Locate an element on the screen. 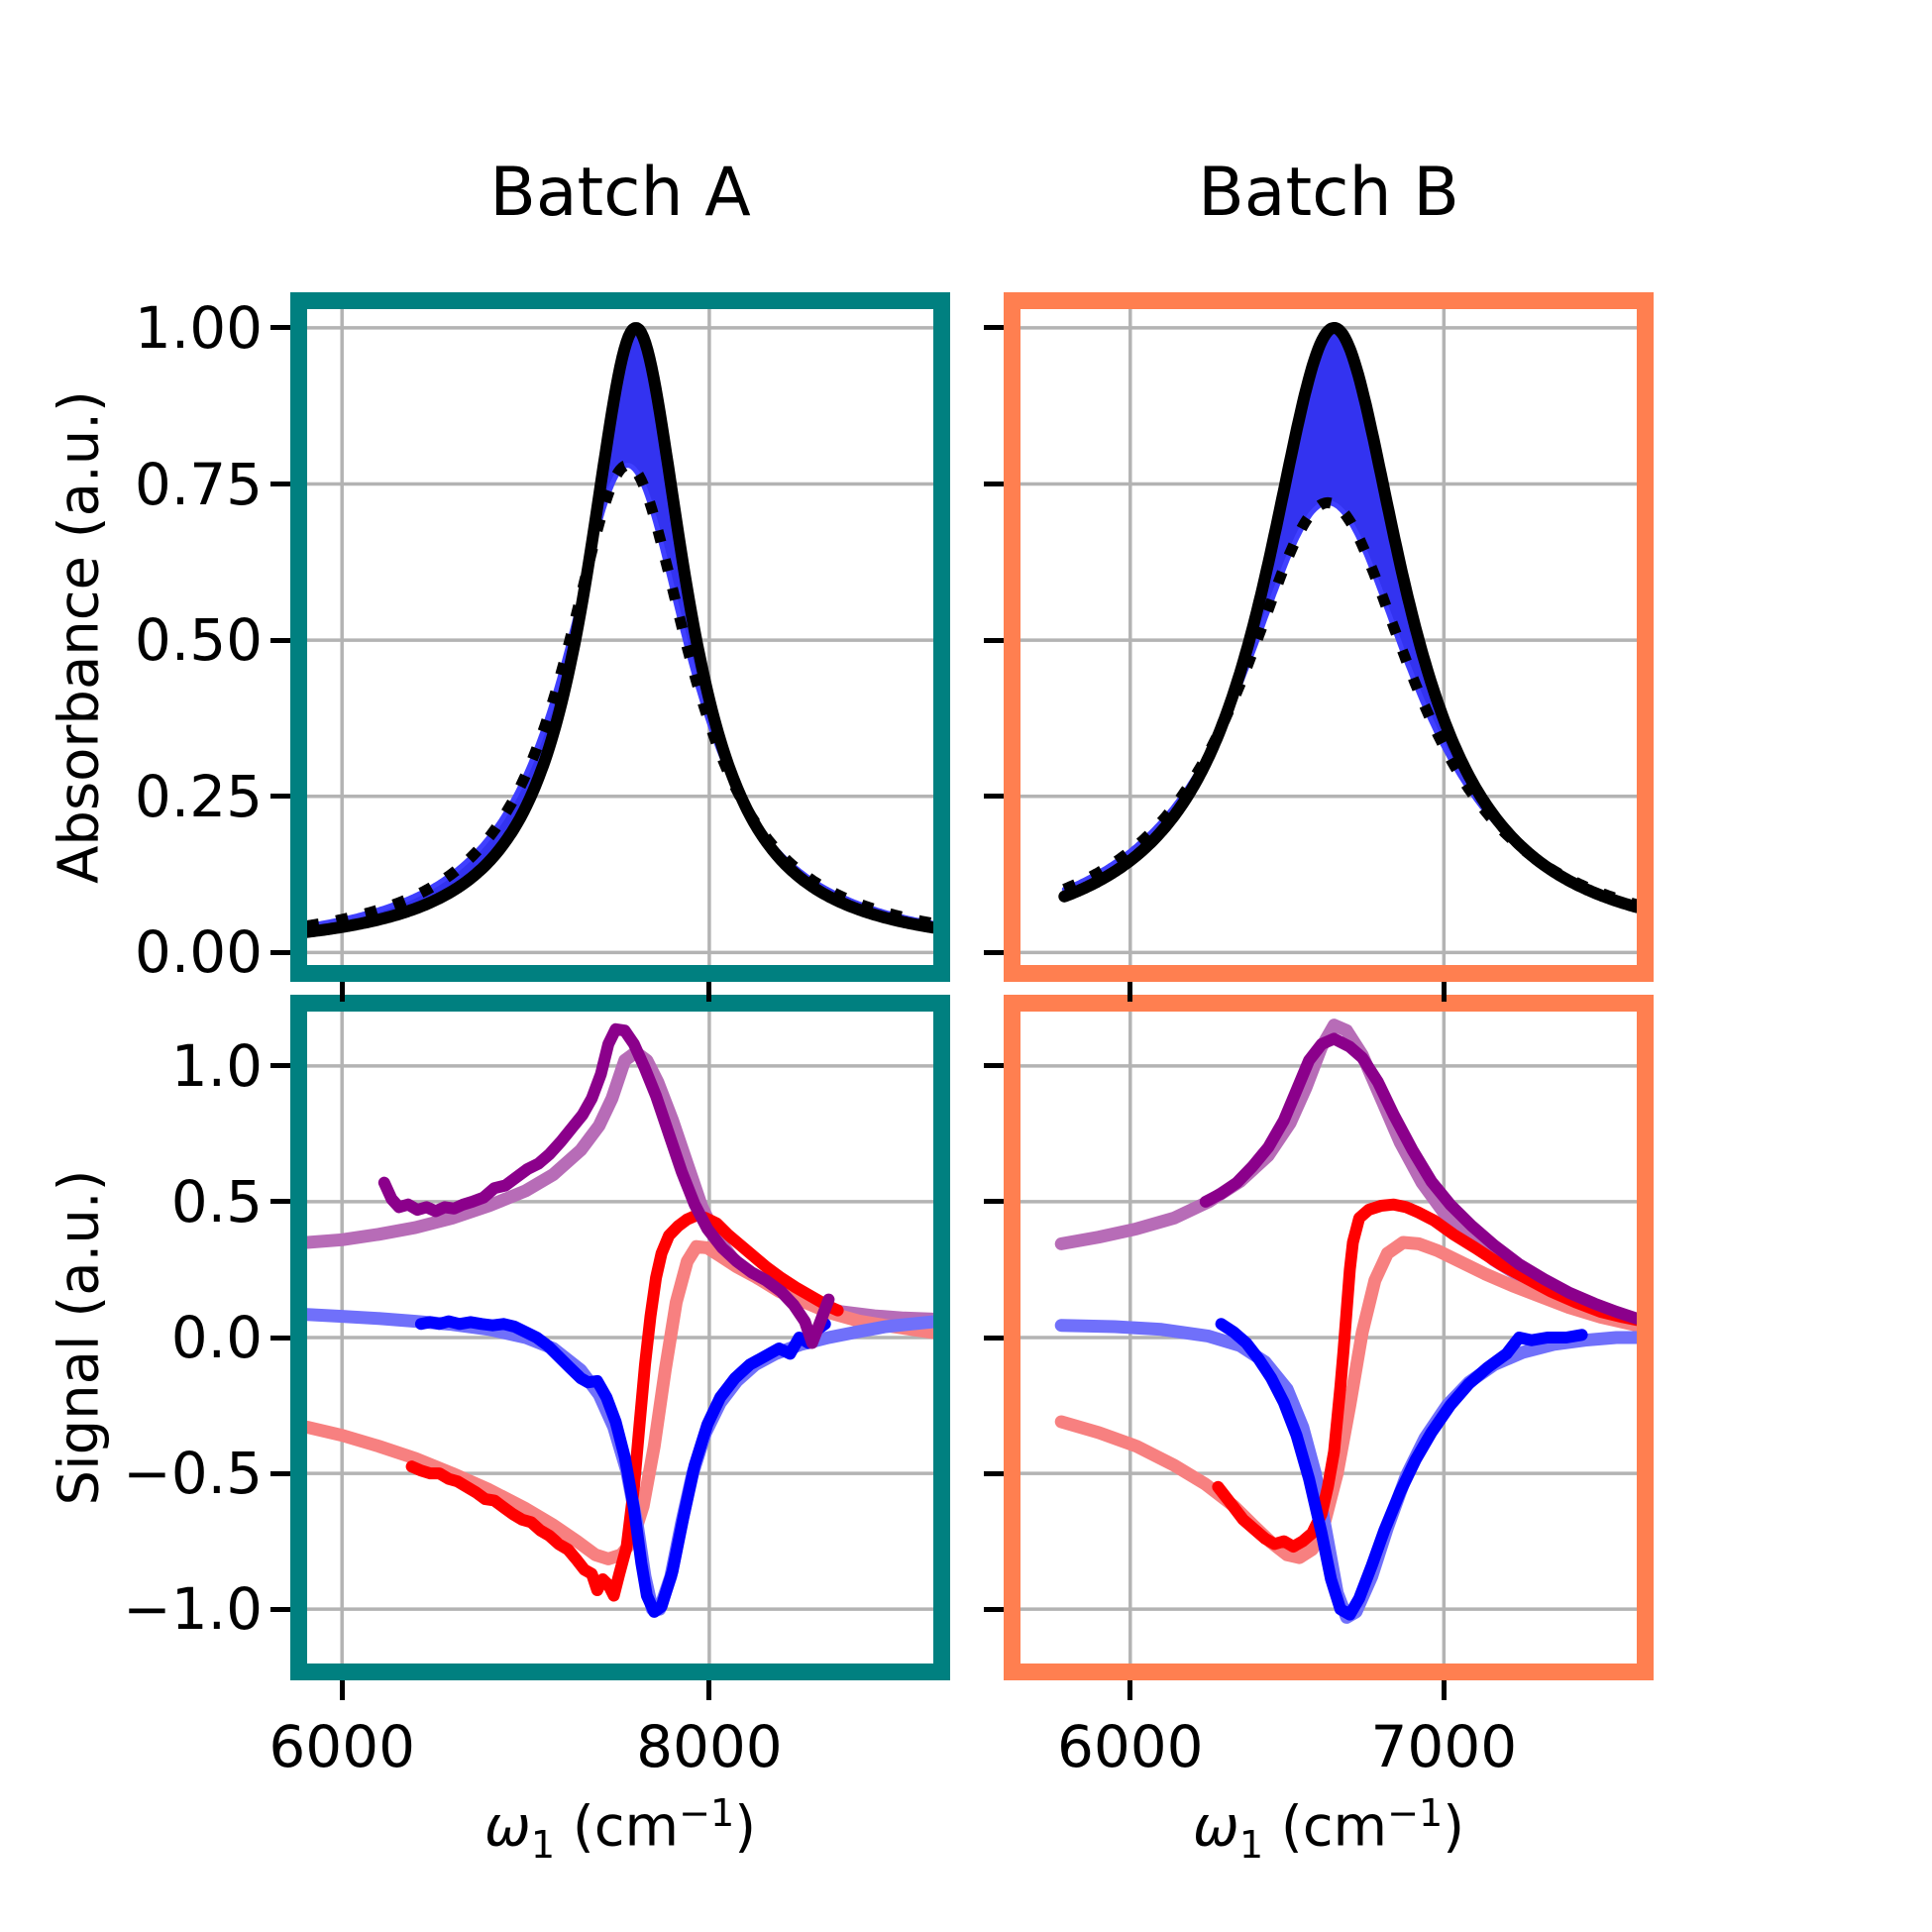 This screenshot has width=1932, height=1932. x-tick-label-8000: 8000 is located at coordinates (709, 1747).